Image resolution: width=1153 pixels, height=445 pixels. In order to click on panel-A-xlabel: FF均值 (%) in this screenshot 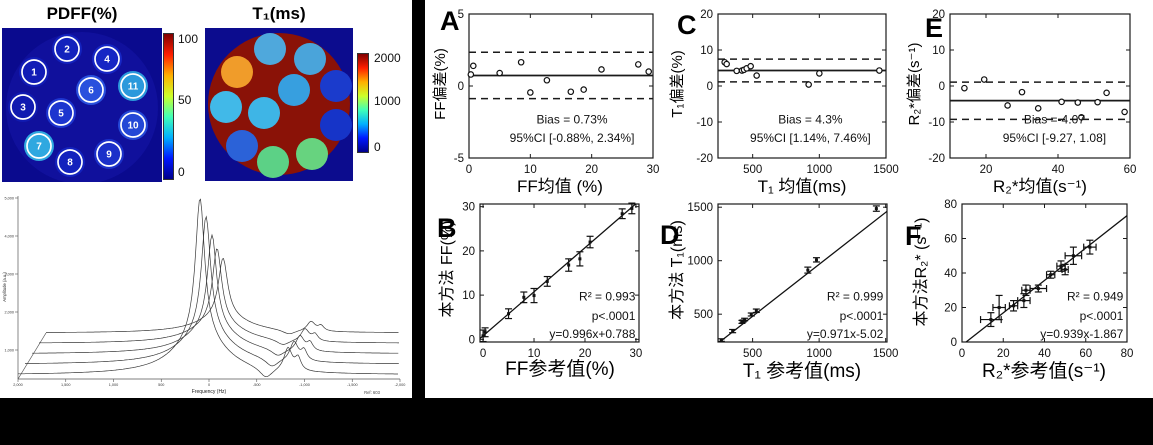, I will do `click(560, 186)`.